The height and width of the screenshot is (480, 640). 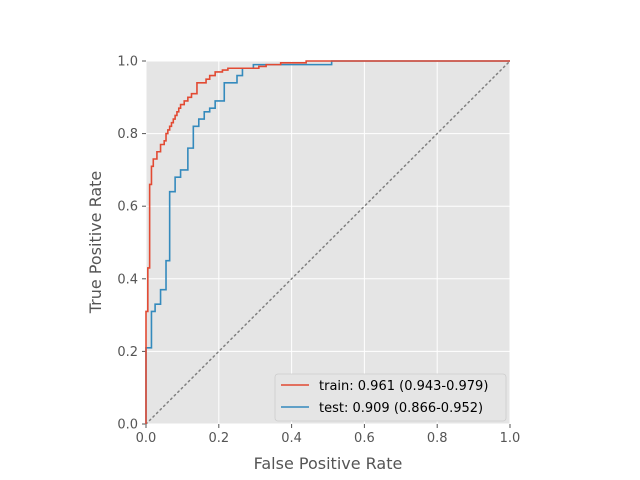 What do you see at coordinates (127, 352) in the screenshot?
I see `y-tick-label: 0.2` at bounding box center [127, 352].